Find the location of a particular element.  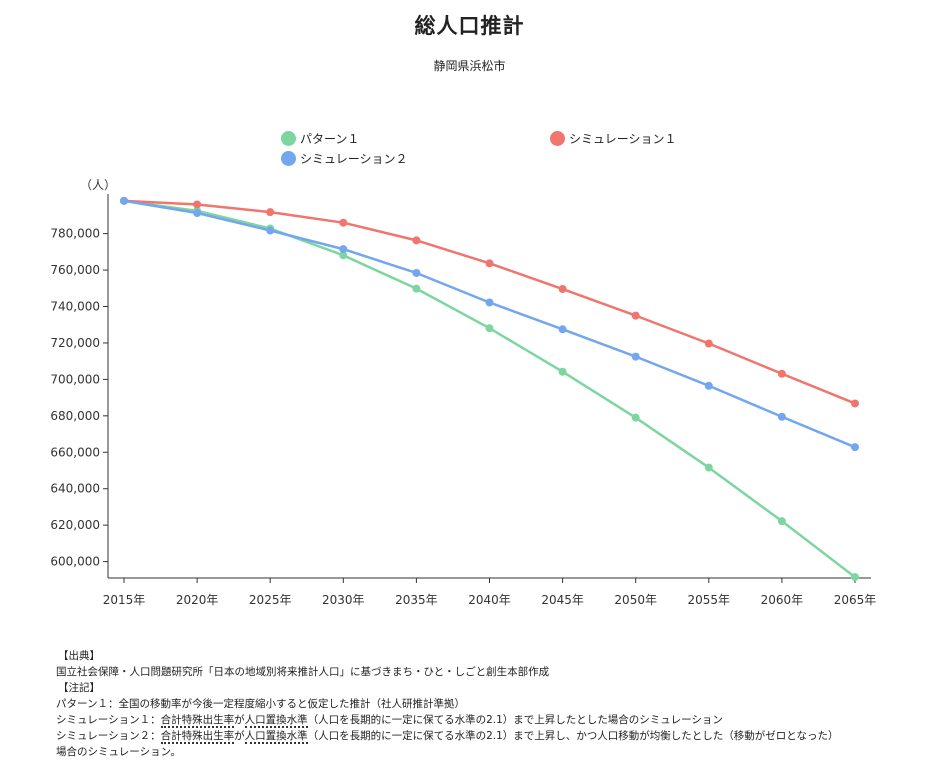

x-tick-label: 2040年 is located at coordinates (489, 600).